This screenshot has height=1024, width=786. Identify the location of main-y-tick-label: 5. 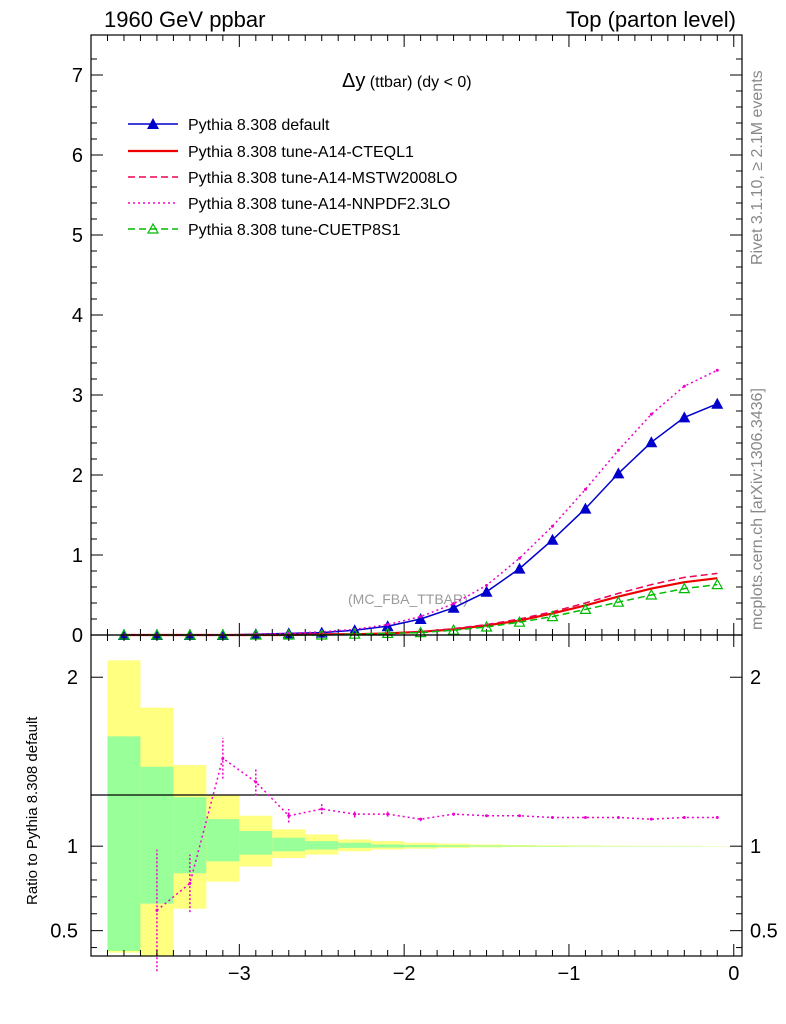
(77, 236).